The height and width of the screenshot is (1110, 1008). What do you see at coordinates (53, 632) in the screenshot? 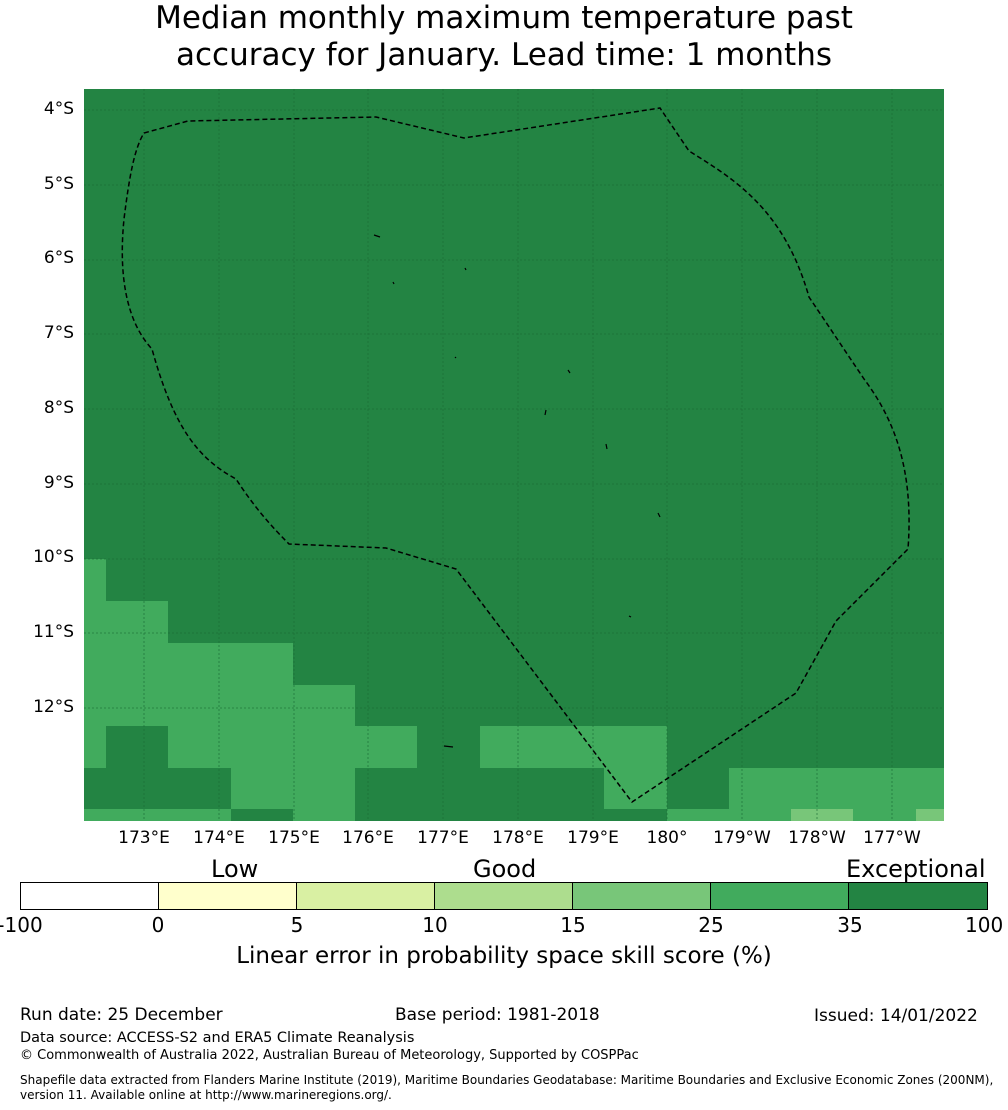
I see `lat-label: 11°S` at bounding box center [53, 632].